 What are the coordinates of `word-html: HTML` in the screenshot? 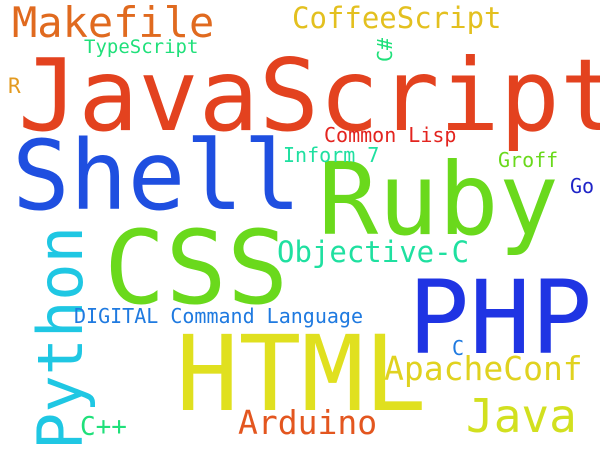 It's located at (301, 374).